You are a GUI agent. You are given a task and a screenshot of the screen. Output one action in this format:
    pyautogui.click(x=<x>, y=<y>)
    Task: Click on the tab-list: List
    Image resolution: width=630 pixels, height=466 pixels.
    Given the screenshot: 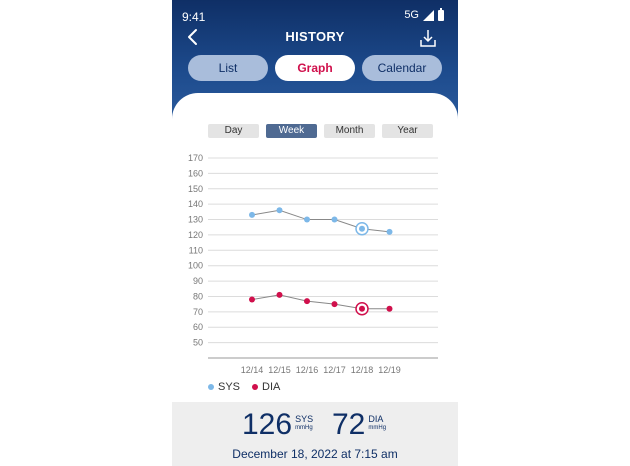 What is the action you would take?
    pyautogui.click(x=228, y=68)
    